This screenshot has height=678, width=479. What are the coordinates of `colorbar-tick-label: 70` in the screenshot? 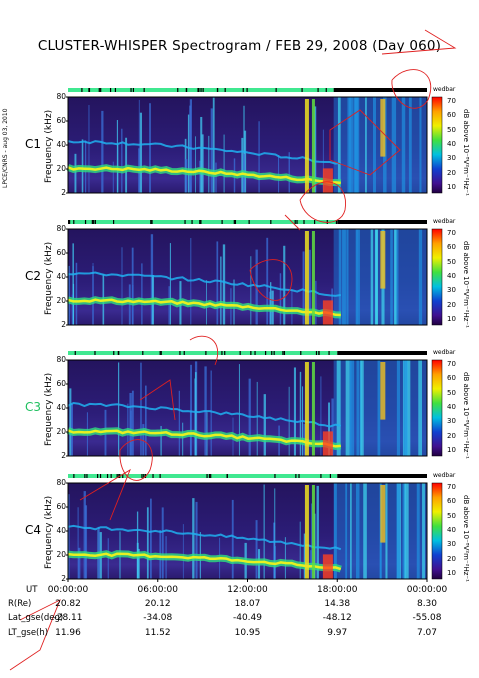 It's located at (451, 364).